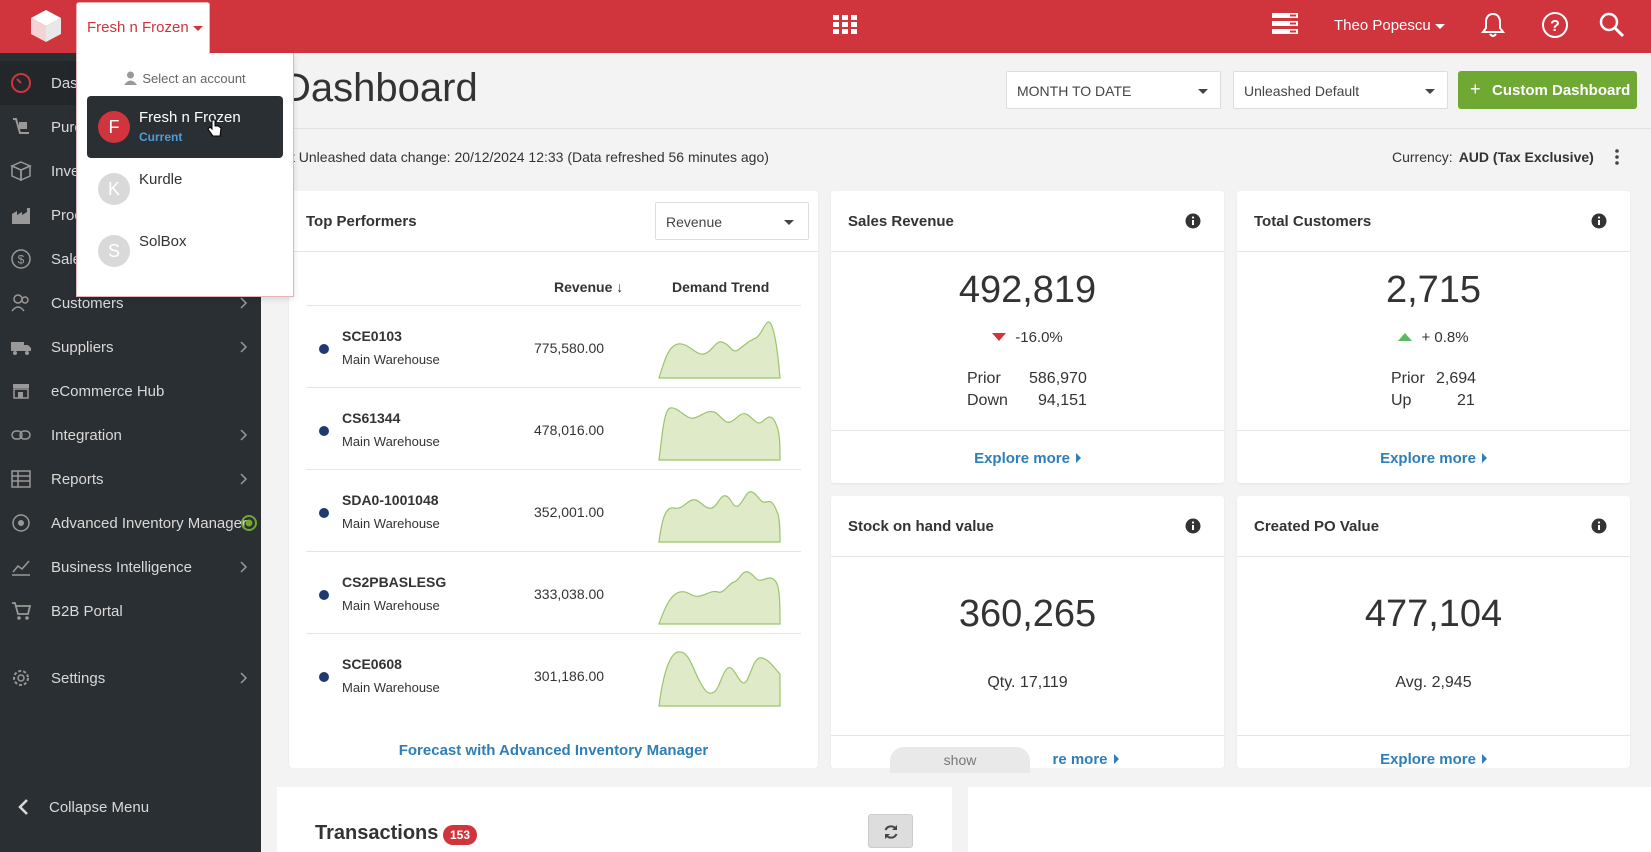 This screenshot has height=852, width=1651. I want to click on sidebar-item-label: Business Intelligence, so click(121, 567).